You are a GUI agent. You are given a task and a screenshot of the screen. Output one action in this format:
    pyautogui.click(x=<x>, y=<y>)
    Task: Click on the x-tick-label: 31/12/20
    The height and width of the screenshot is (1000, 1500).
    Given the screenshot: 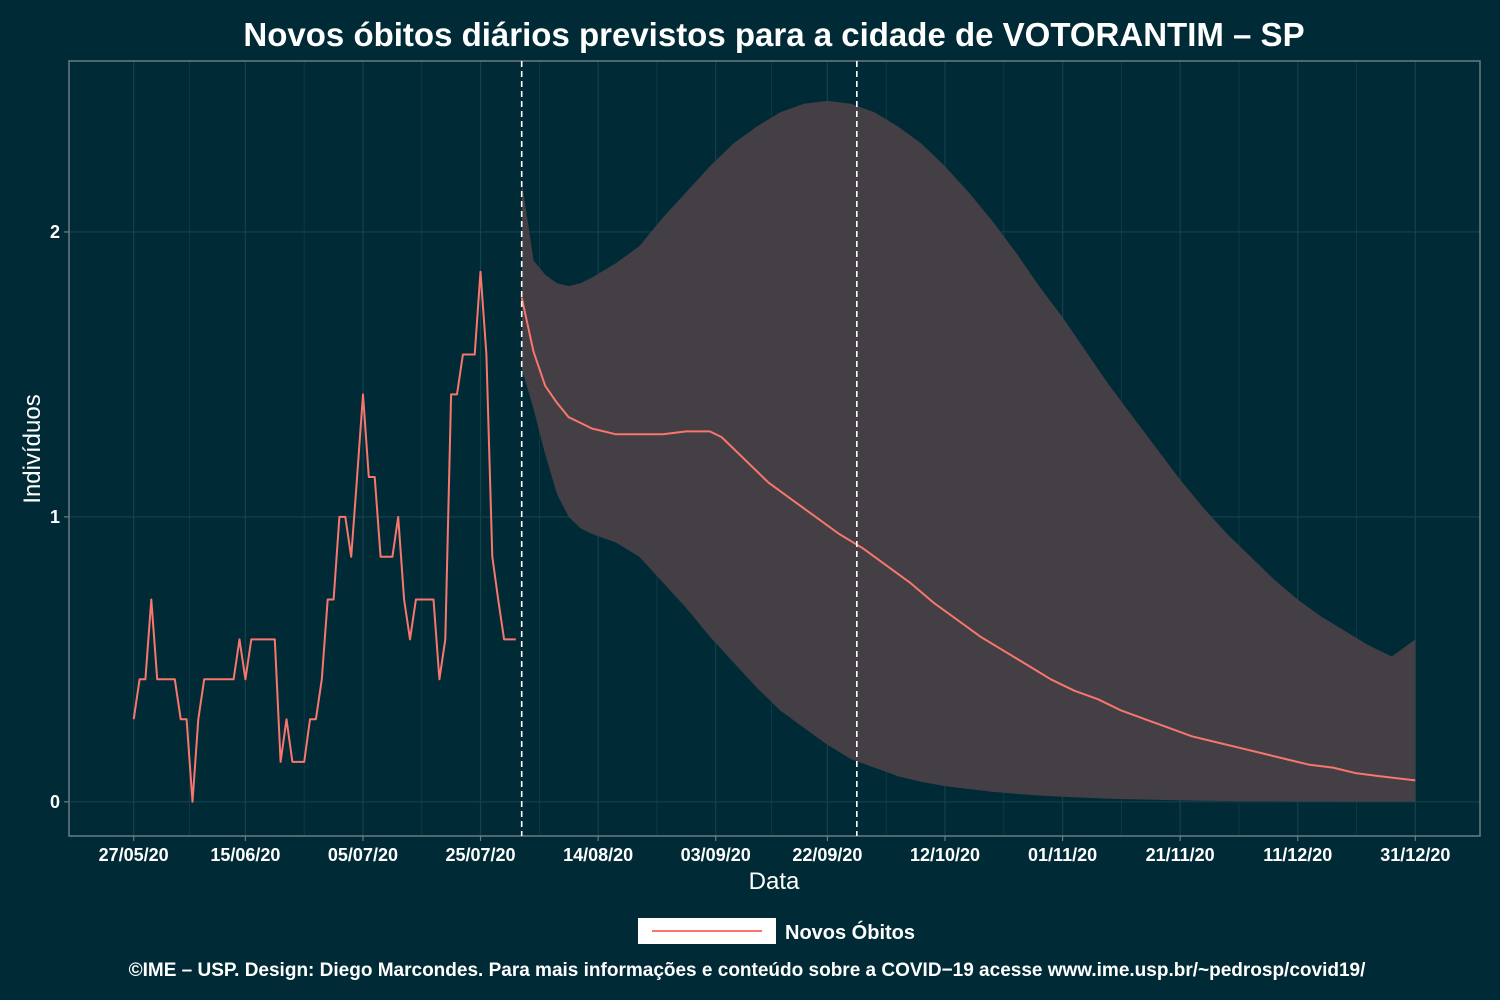 What is the action you would take?
    pyautogui.click(x=1415, y=855)
    